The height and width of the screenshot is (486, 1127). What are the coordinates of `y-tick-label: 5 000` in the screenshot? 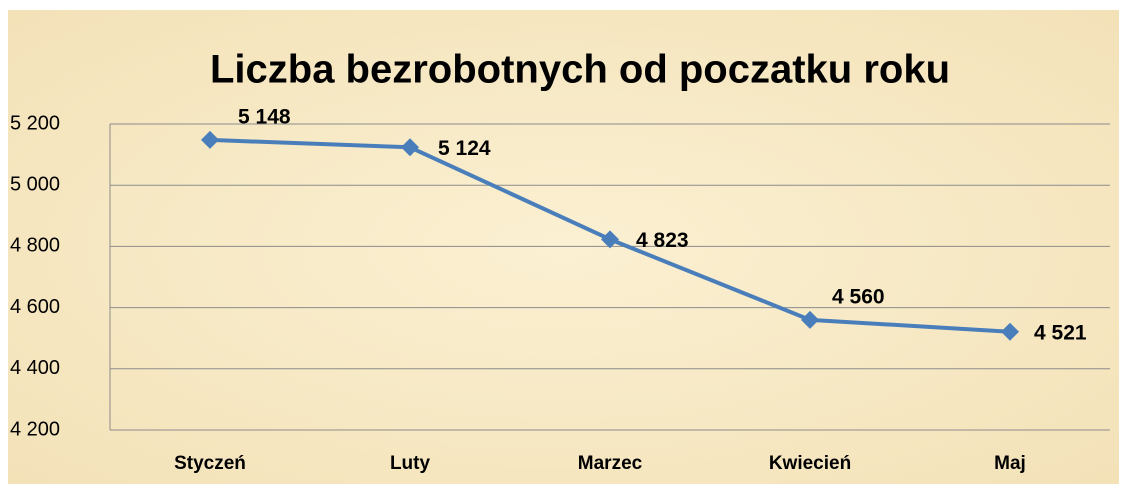 It's located at (35, 184).